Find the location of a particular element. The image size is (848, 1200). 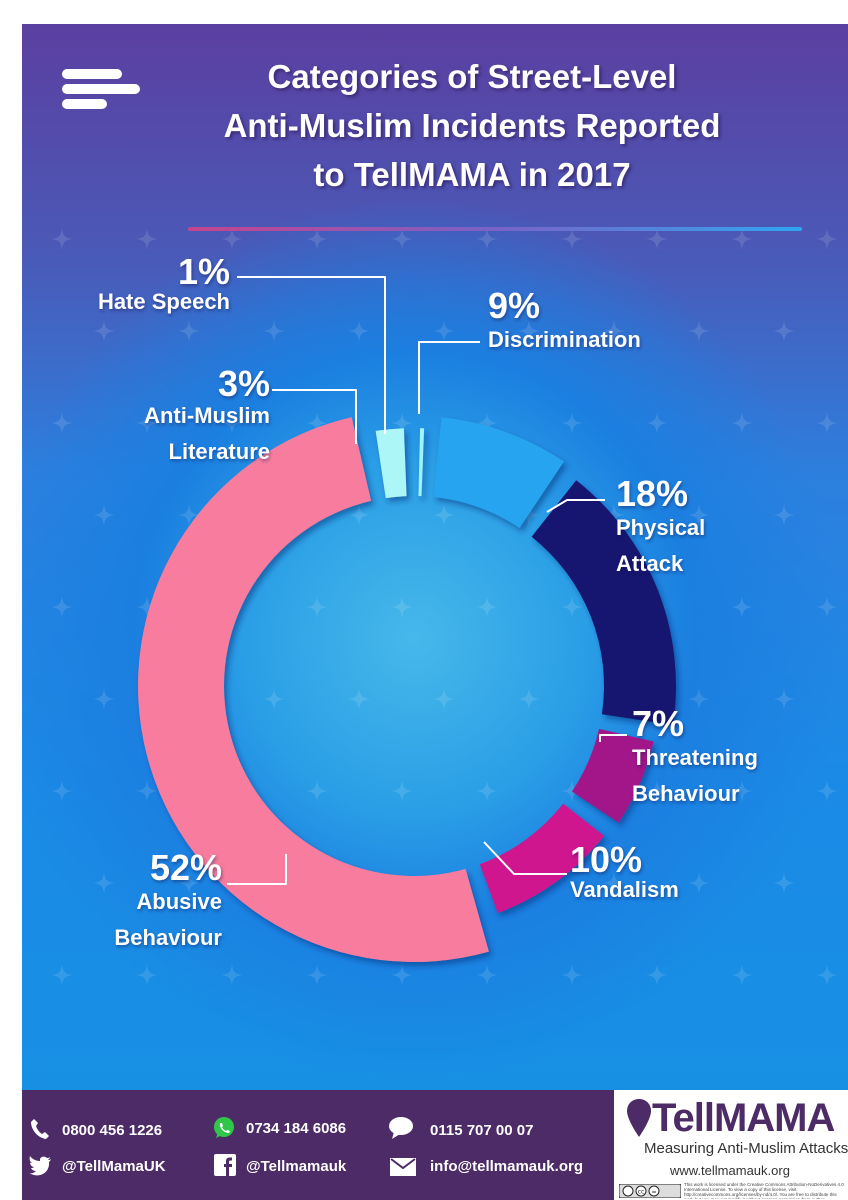

label-anti-muslim-literature-line2: Literature is located at coordinates (219, 451).